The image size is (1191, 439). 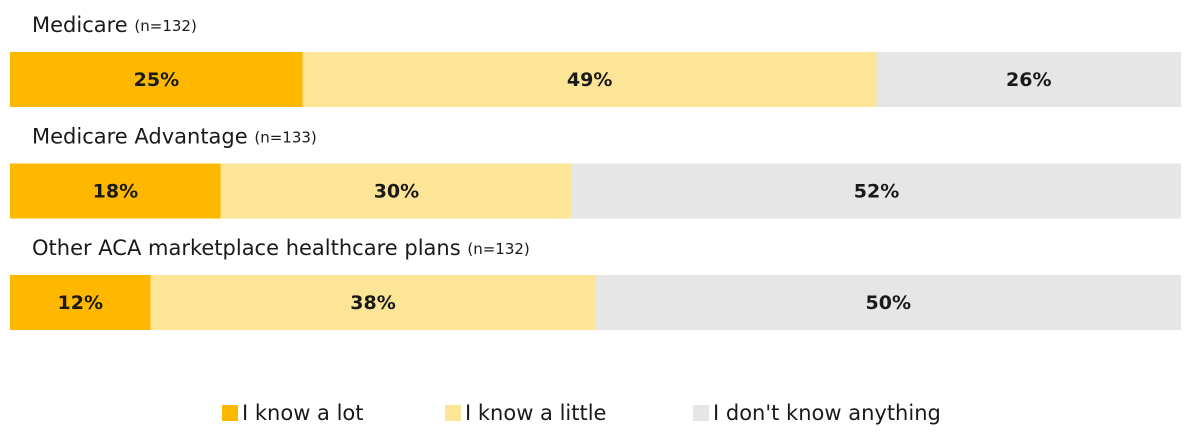 I want to click on category-label: Medicare (n=132), so click(x=114, y=25).